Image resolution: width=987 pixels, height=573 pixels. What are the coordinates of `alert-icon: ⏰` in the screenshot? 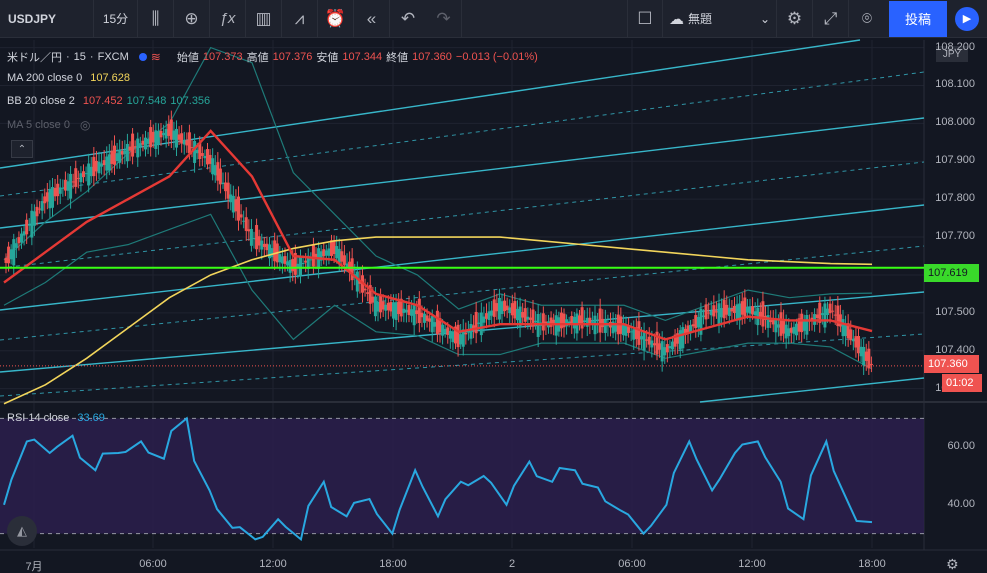 It's located at (336, 19).